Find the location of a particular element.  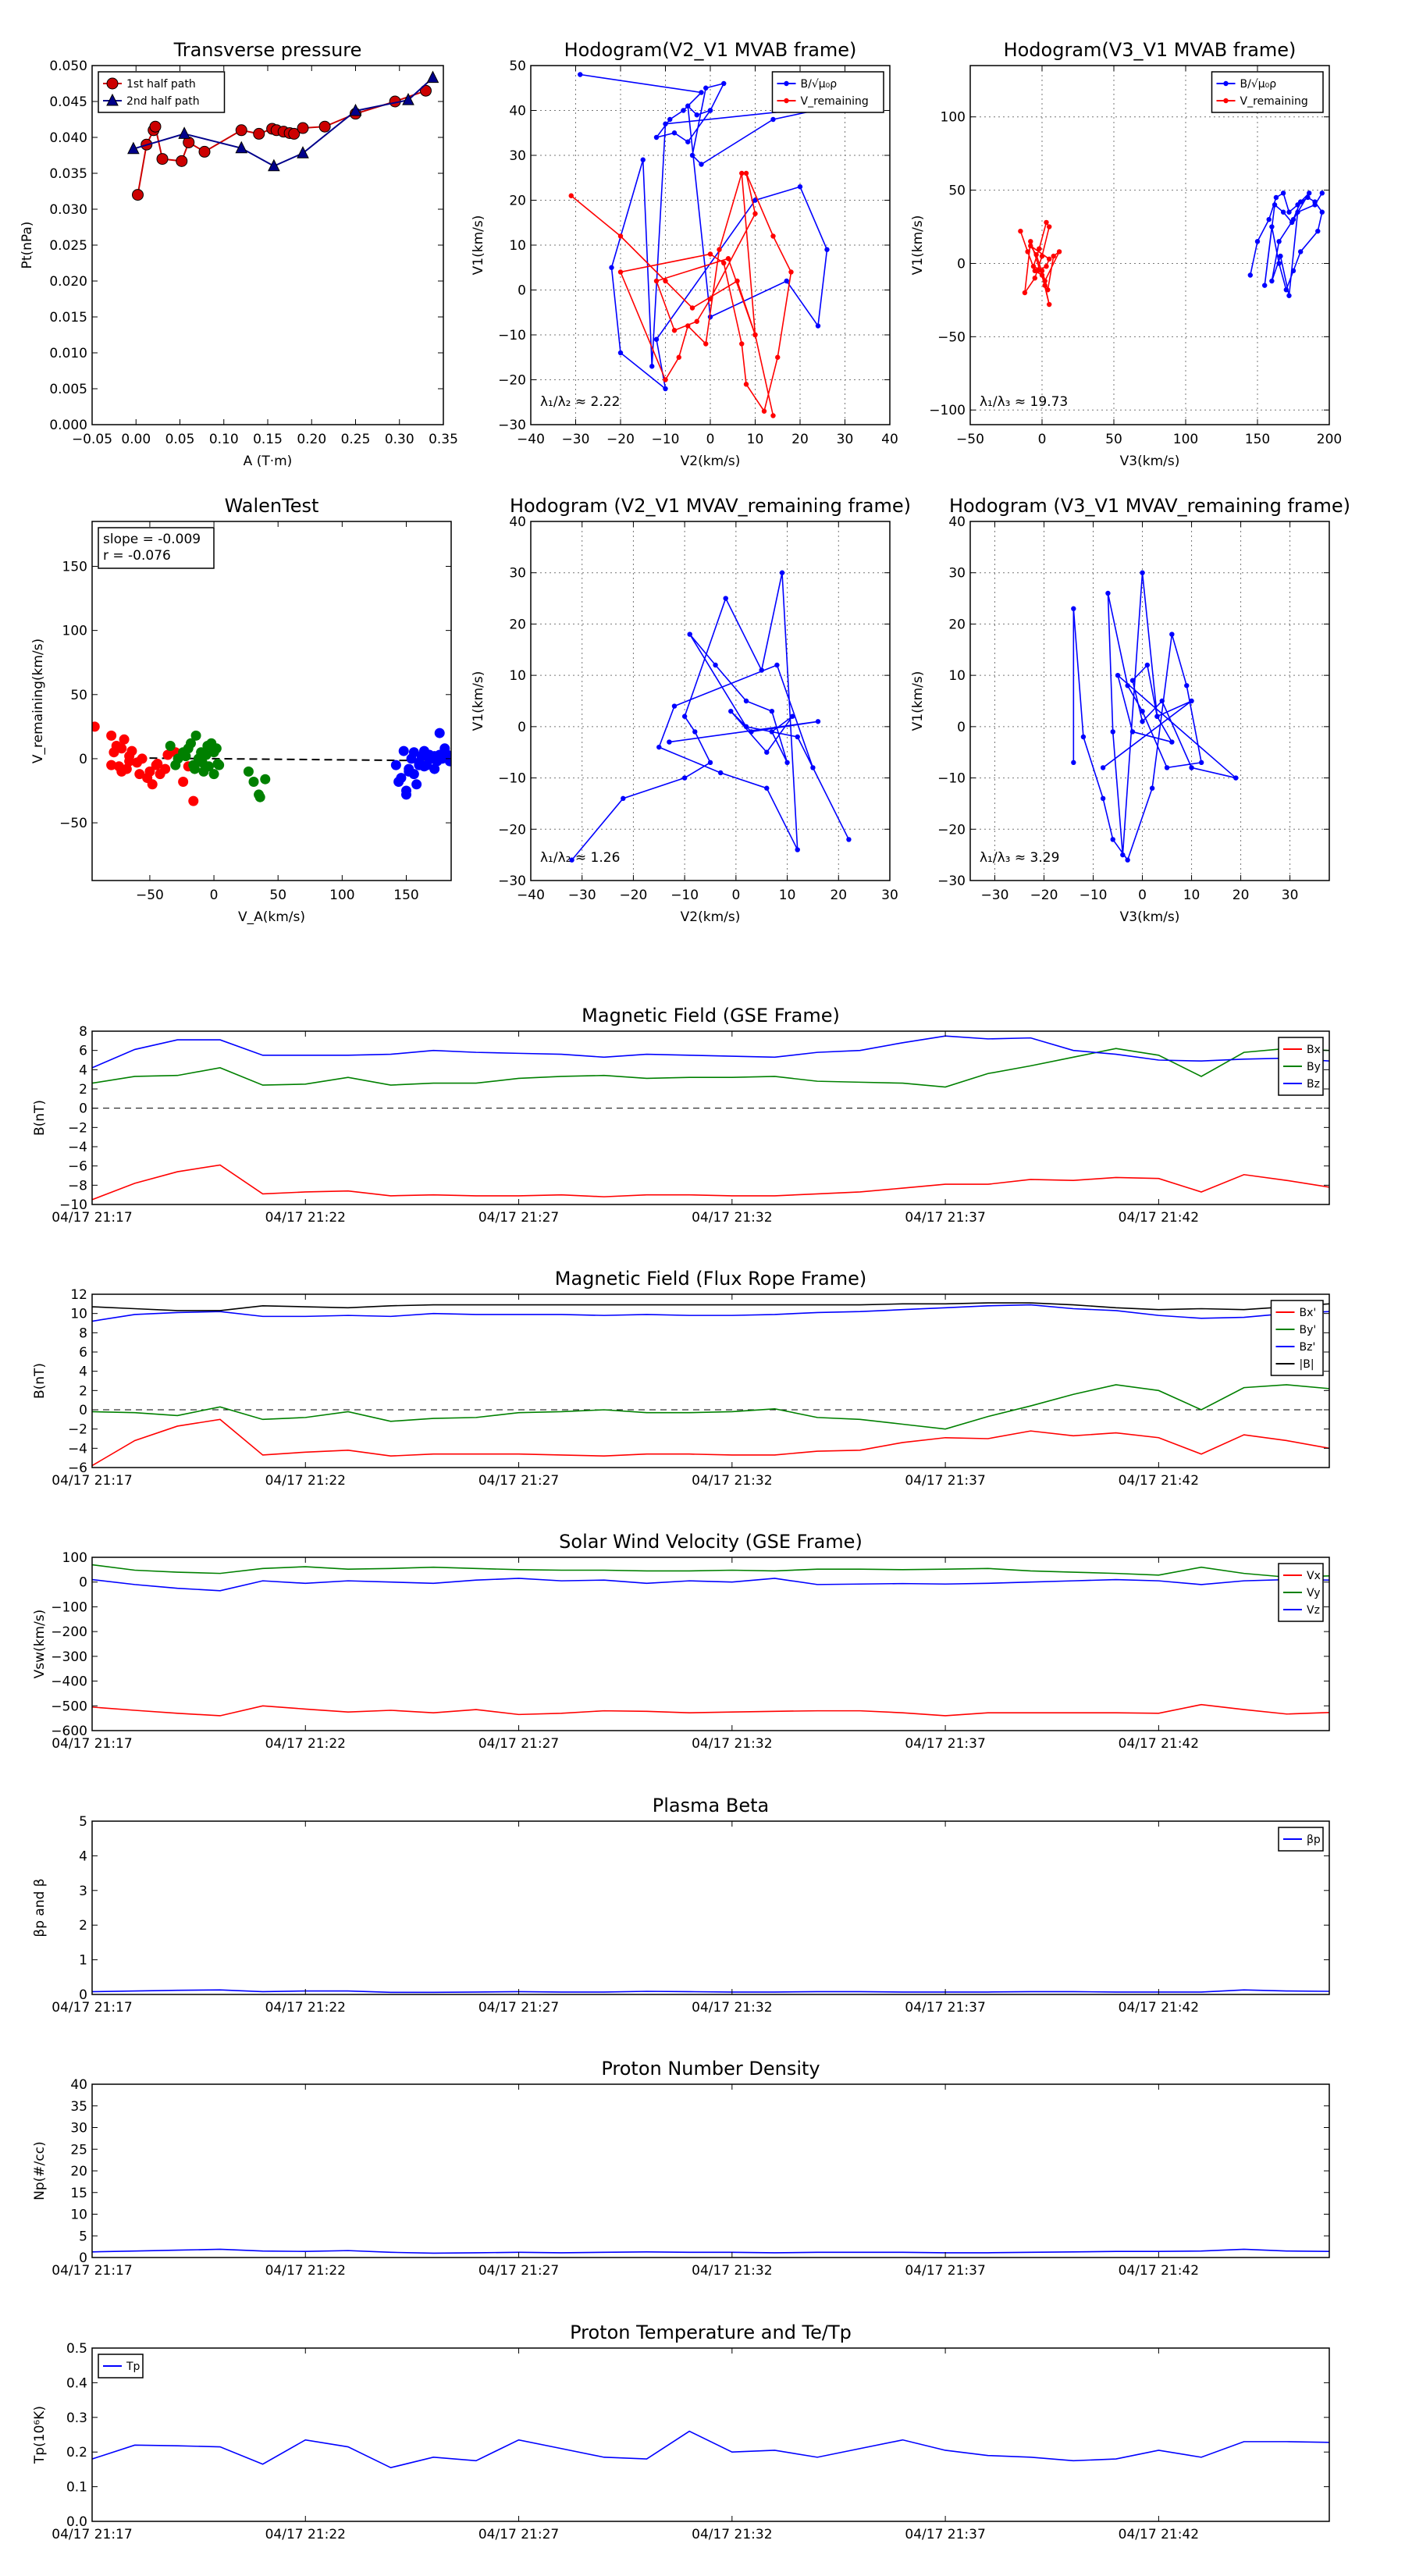

y-axis-label: βp and β is located at coordinates (40, 1907).